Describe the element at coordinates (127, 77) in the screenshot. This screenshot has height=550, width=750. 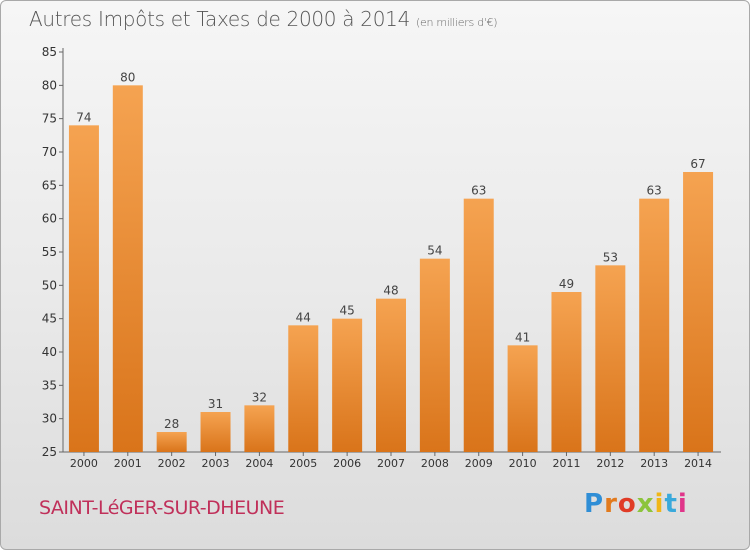
I see `value-label-2001: 80` at that location.